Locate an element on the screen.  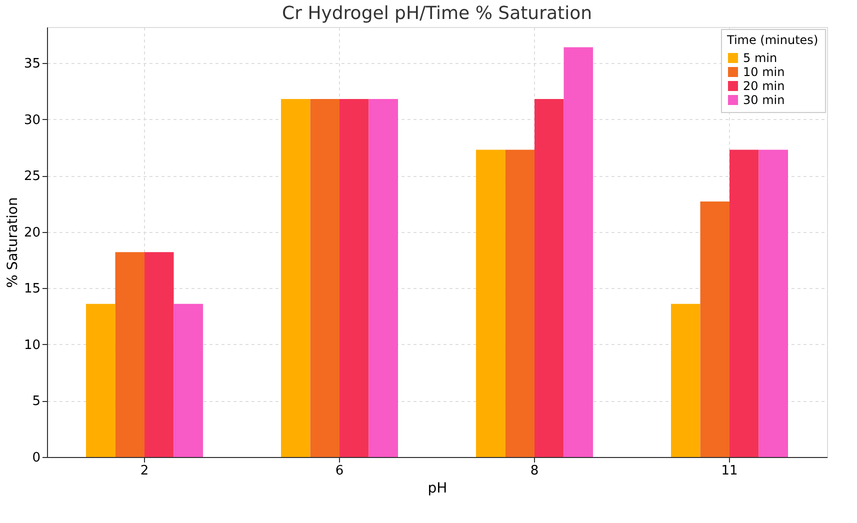
y-tick-label: 15 is located at coordinates (32, 289).